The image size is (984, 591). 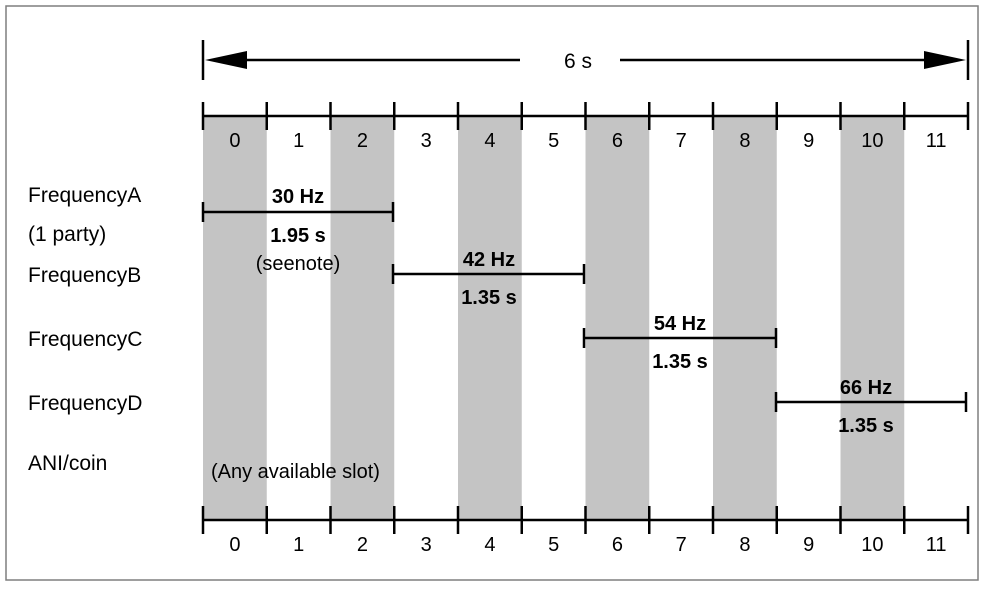 I want to click on bottom-slot-number-2: 2, so click(x=362, y=545).